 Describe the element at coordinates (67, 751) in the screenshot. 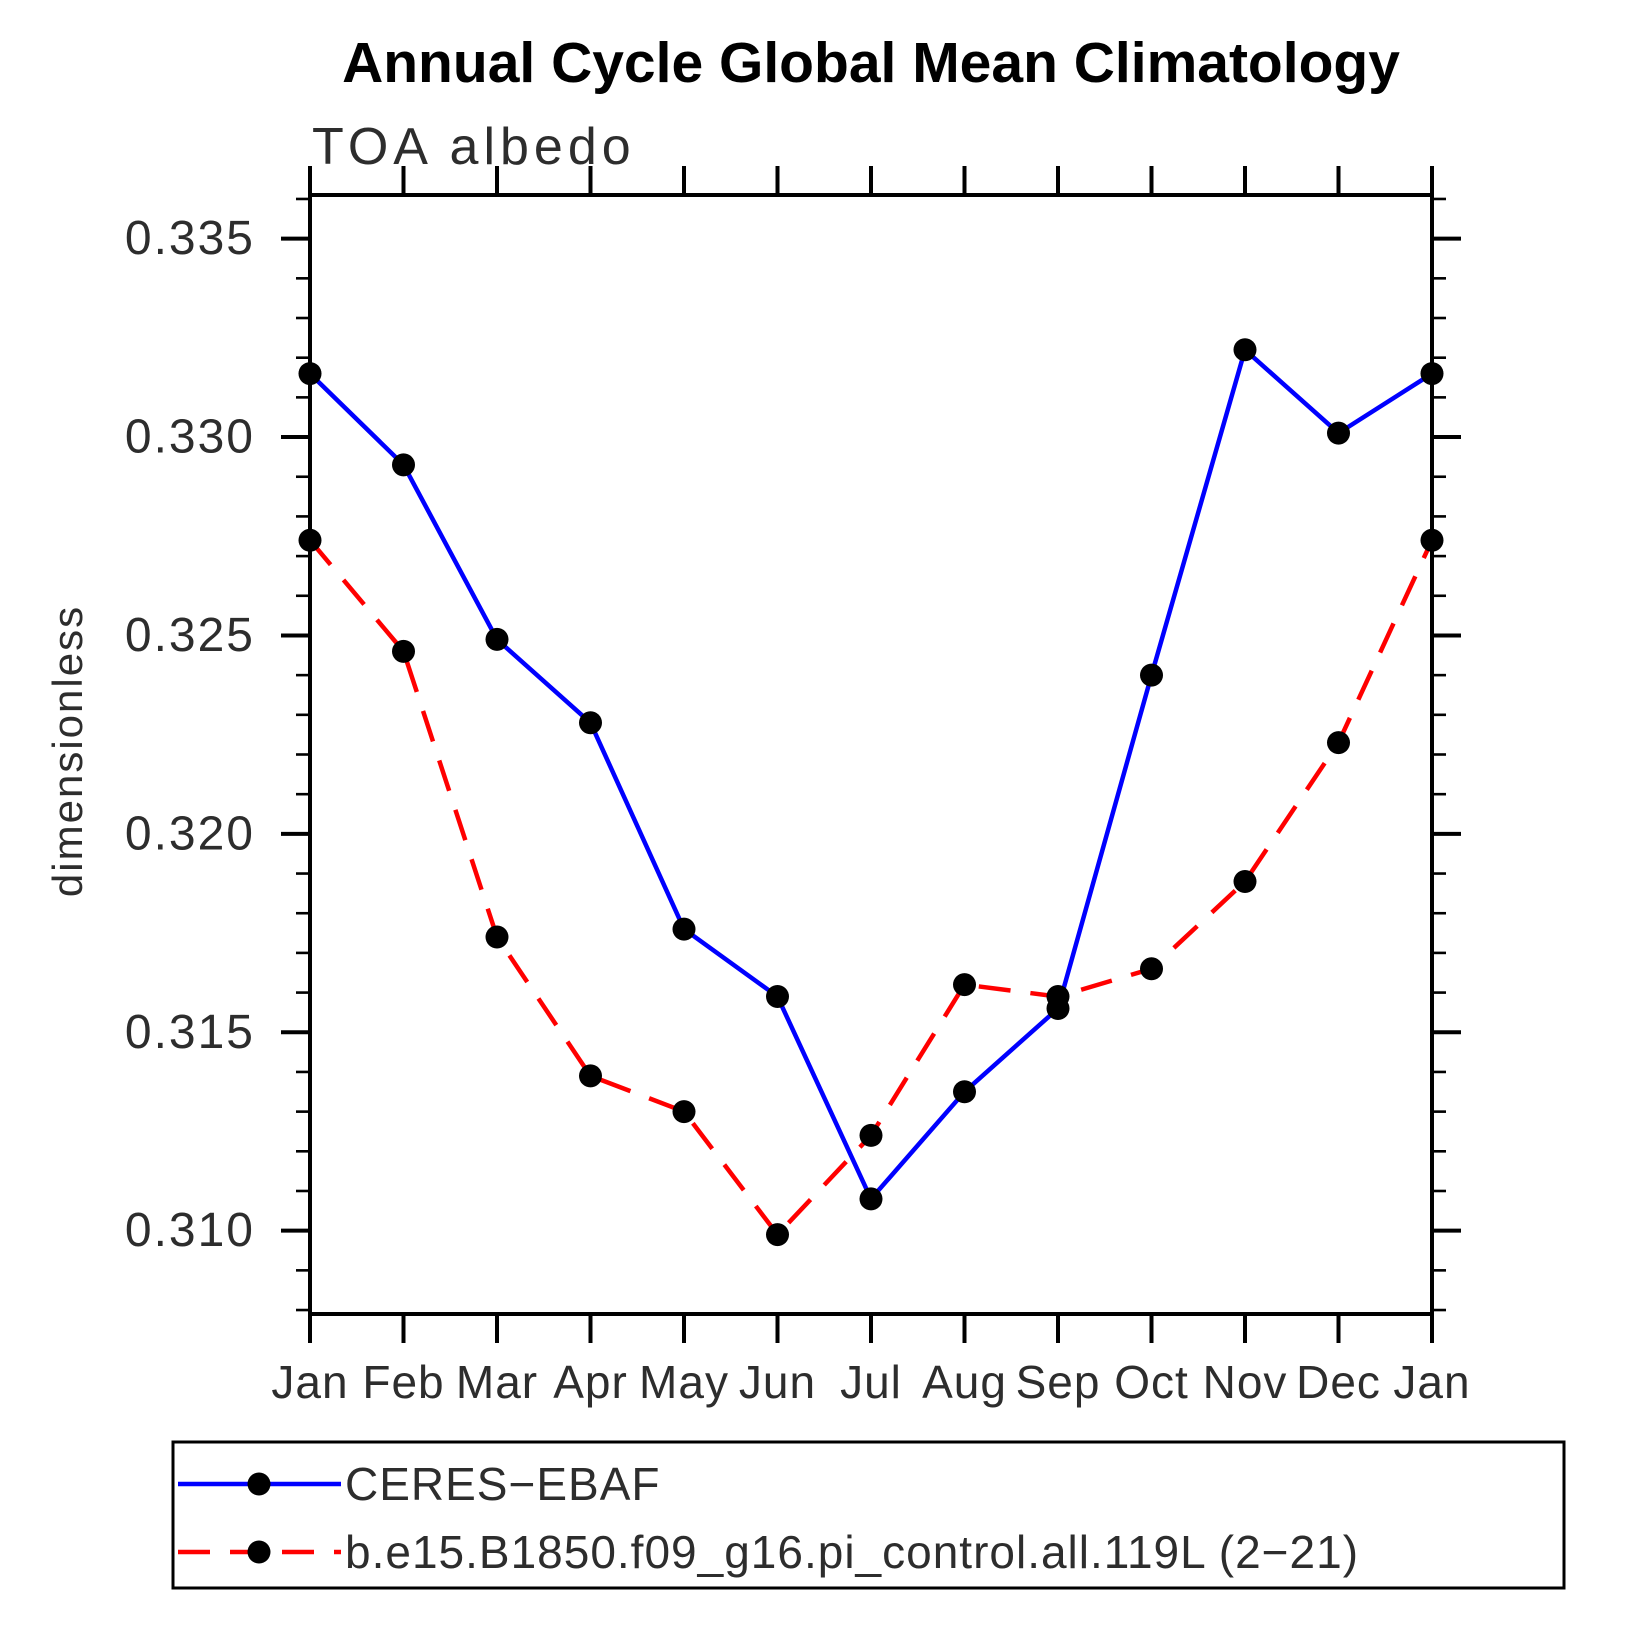

I see `y-axis-label: dimensionless` at that location.